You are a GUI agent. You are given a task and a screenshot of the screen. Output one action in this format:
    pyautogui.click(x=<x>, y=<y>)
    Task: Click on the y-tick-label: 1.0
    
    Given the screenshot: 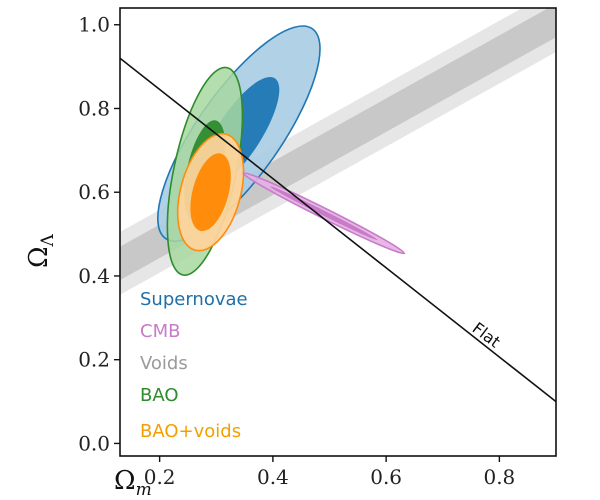 What is the action you would take?
    pyautogui.click(x=94, y=25)
    